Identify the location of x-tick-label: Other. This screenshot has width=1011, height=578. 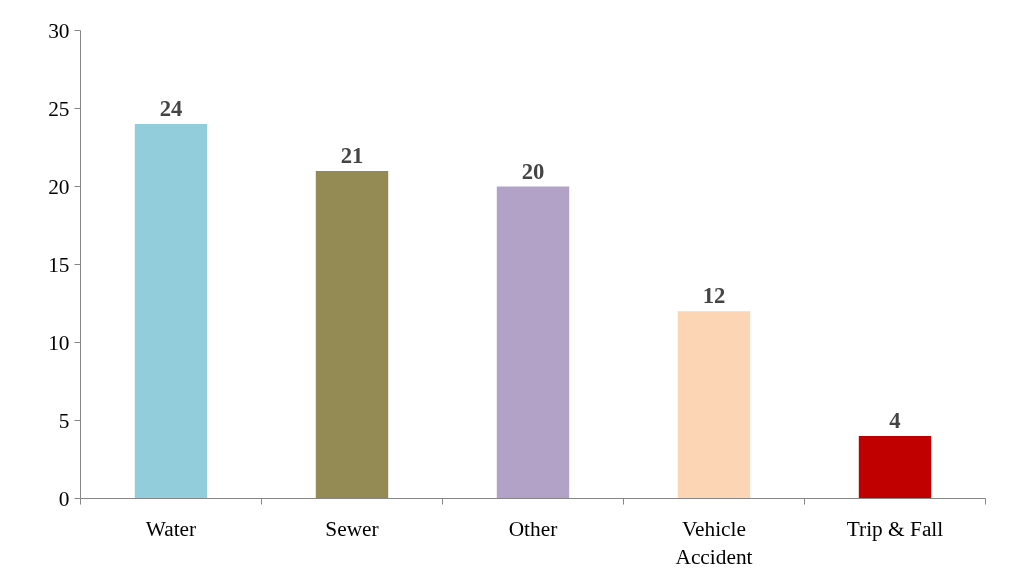
(533, 528).